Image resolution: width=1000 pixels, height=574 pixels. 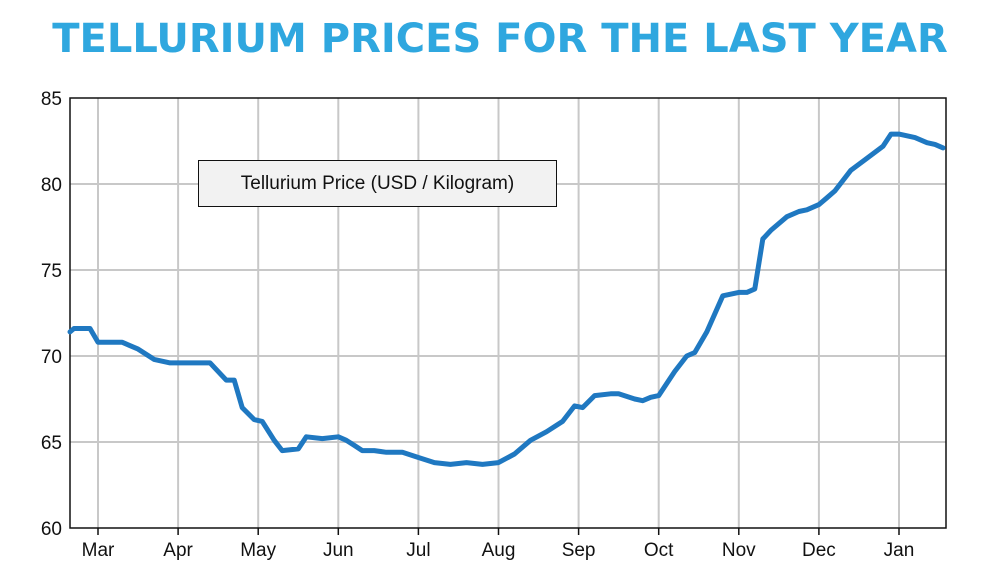 I want to click on y-tick-label: 80, so click(x=51, y=185).